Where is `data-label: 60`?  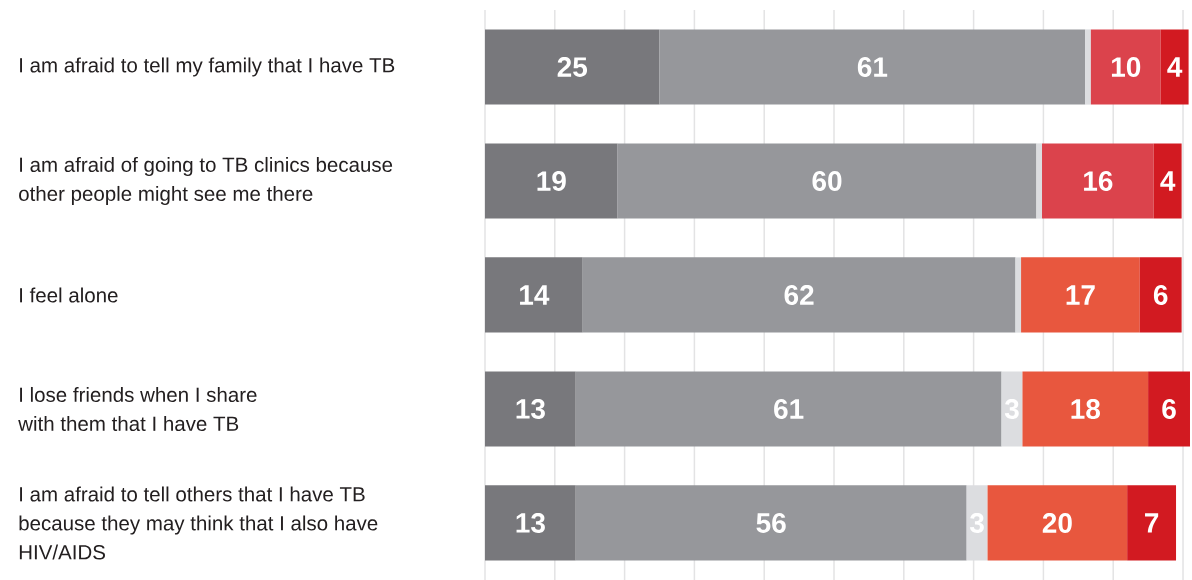 data-label: 60 is located at coordinates (827, 181).